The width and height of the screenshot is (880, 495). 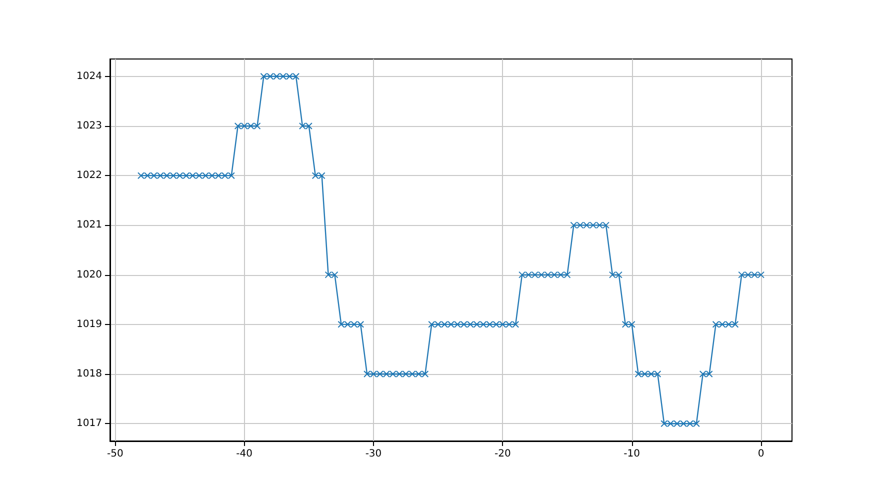 I want to click on y-tick-label: 1021, so click(x=89, y=225).